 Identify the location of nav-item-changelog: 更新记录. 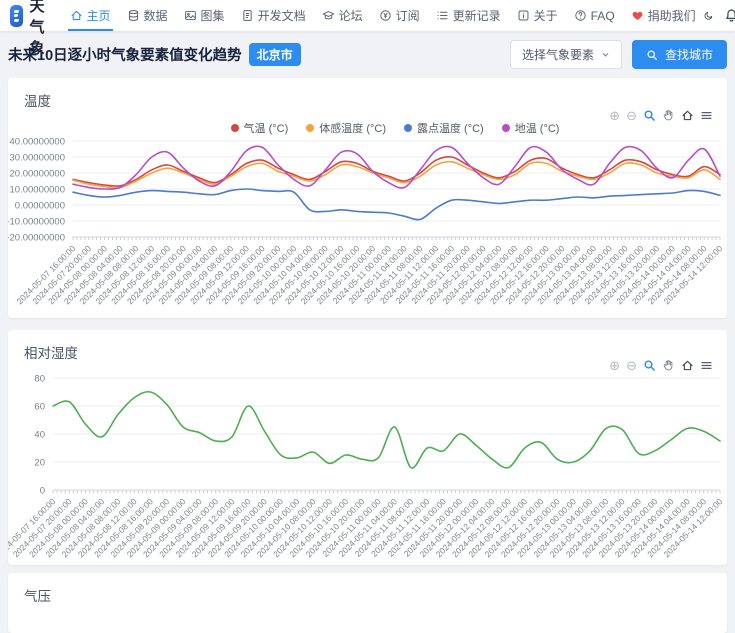
(468, 15).